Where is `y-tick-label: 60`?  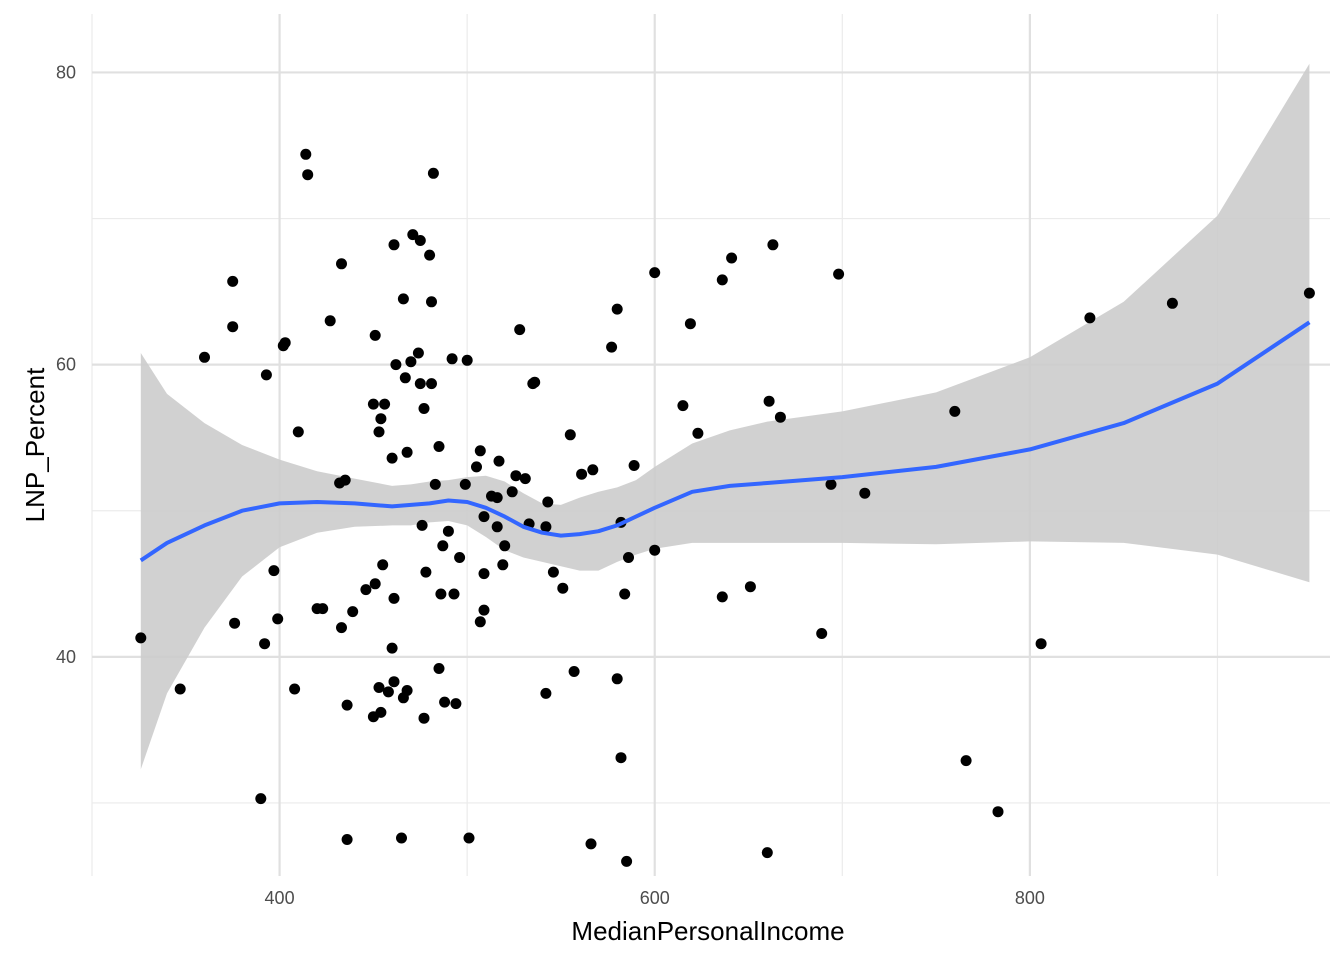
y-tick-label: 60 is located at coordinates (66, 365).